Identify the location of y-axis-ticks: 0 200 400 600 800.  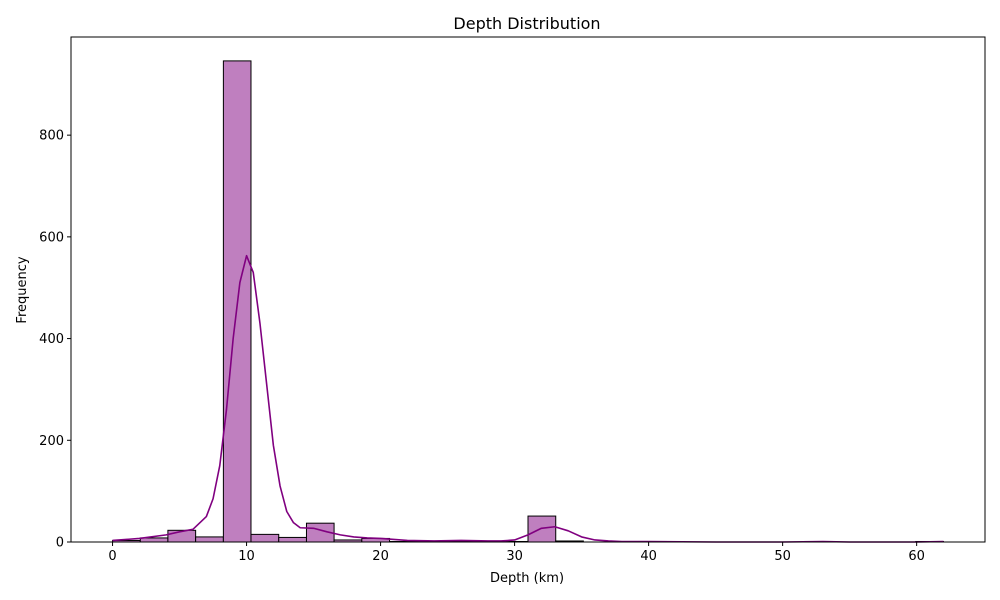
(55, 340).